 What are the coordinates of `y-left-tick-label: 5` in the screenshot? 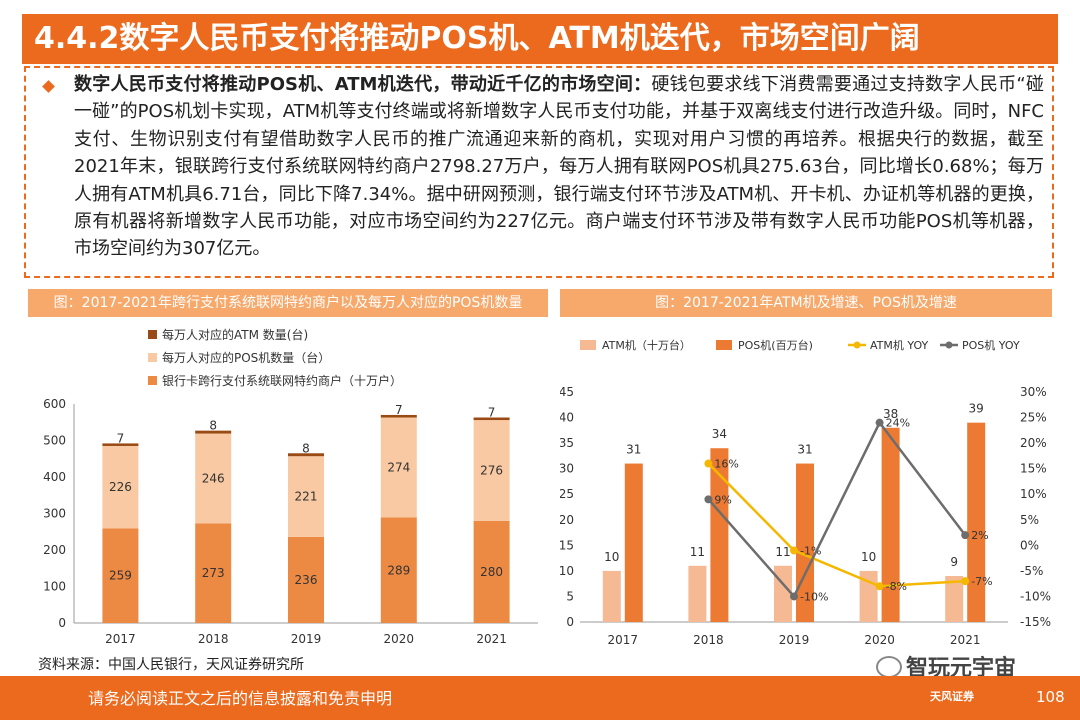 It's located at (570, 596).